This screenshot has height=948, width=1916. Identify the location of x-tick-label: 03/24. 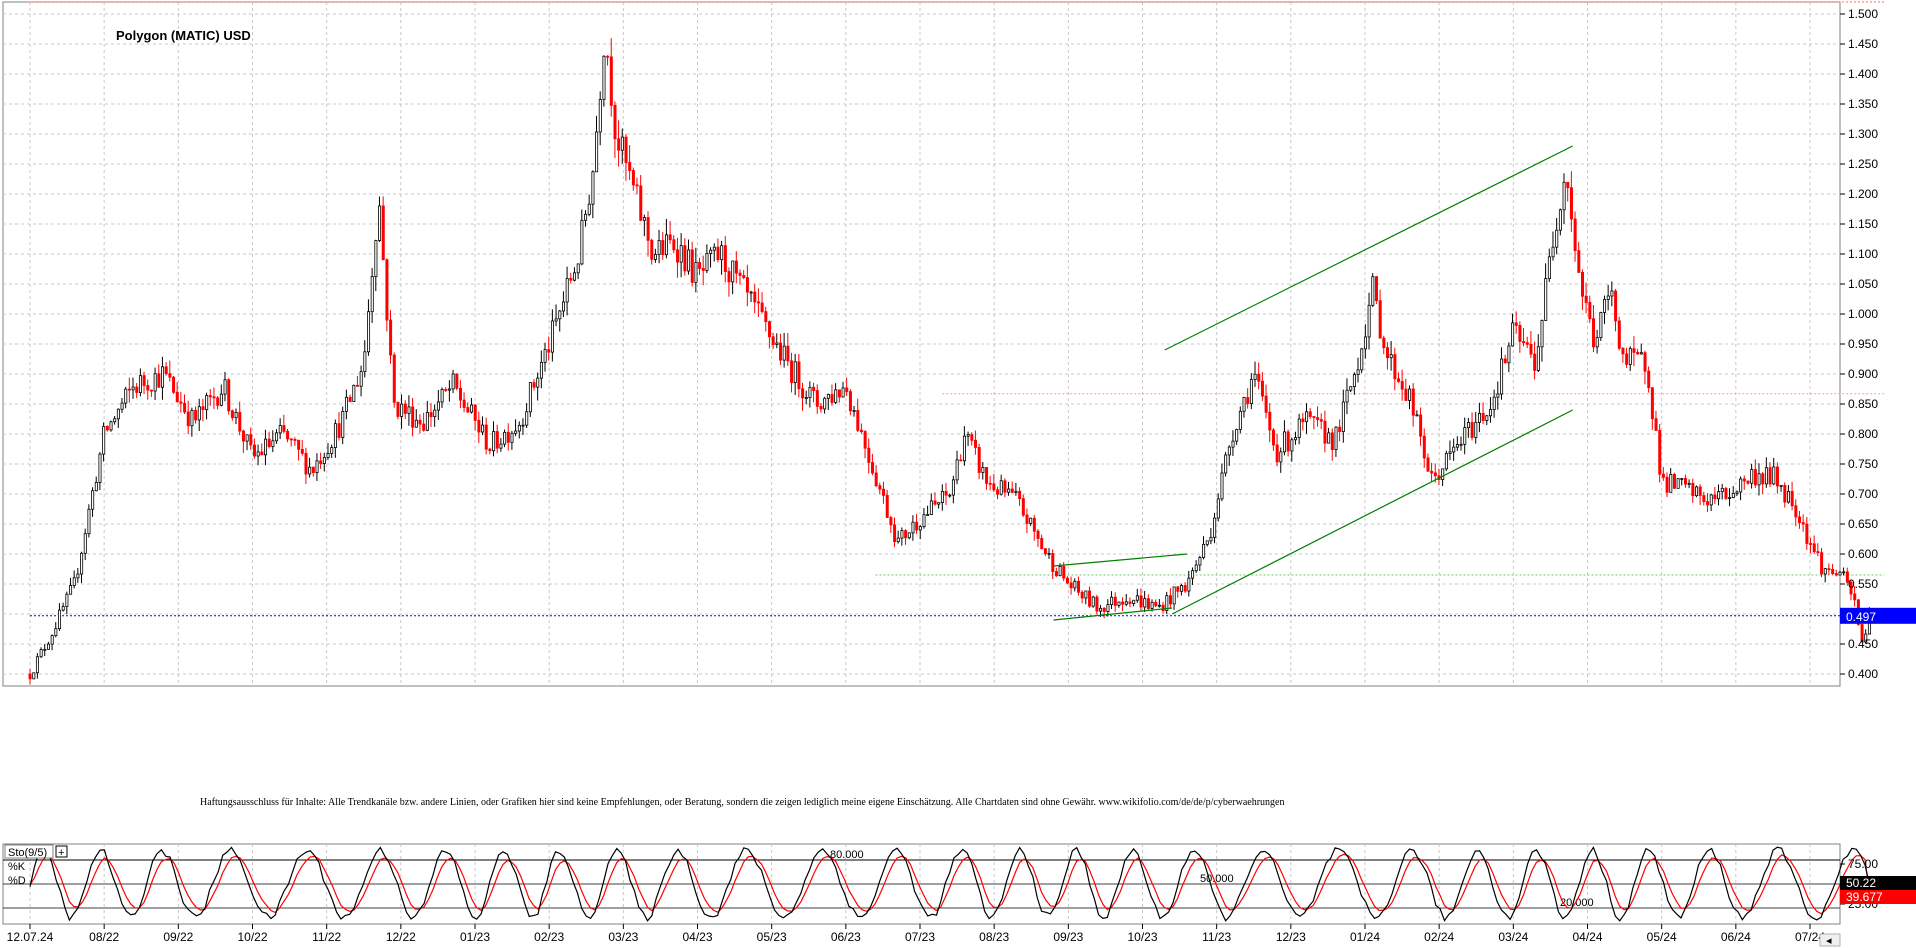
(1513, 937).